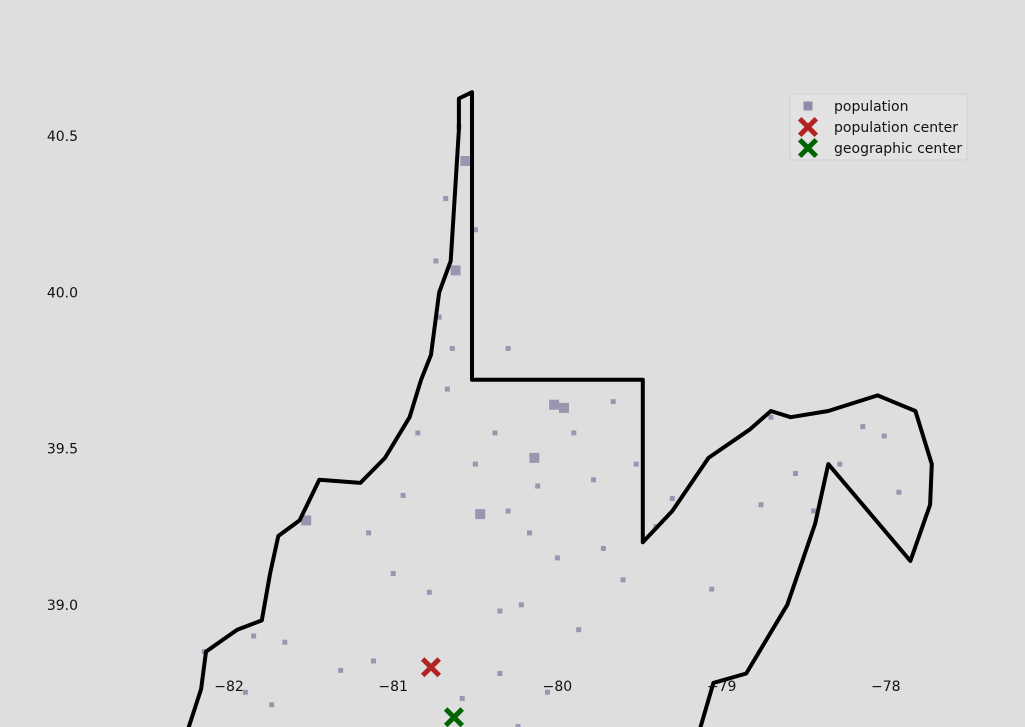  Describe the element at coordinates (62, 606) in the screenshot. I see `y-tick-label: 39.0` at that location.